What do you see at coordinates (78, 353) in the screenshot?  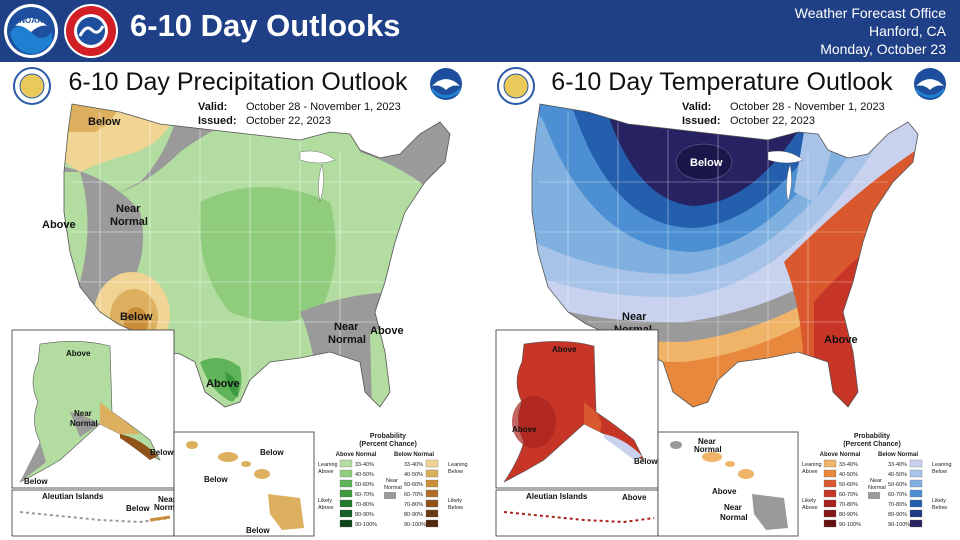 I see `precip-ak-label-above: Above` at bounding box center [78, 353].